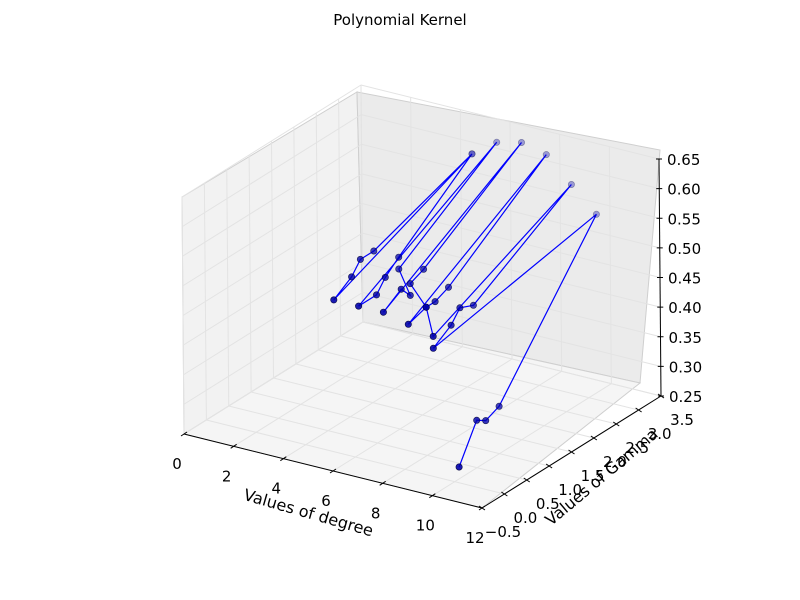 This screenshot has height=600, width=800. I want to click on y-tick-label: 3.5, so click(682, 420).